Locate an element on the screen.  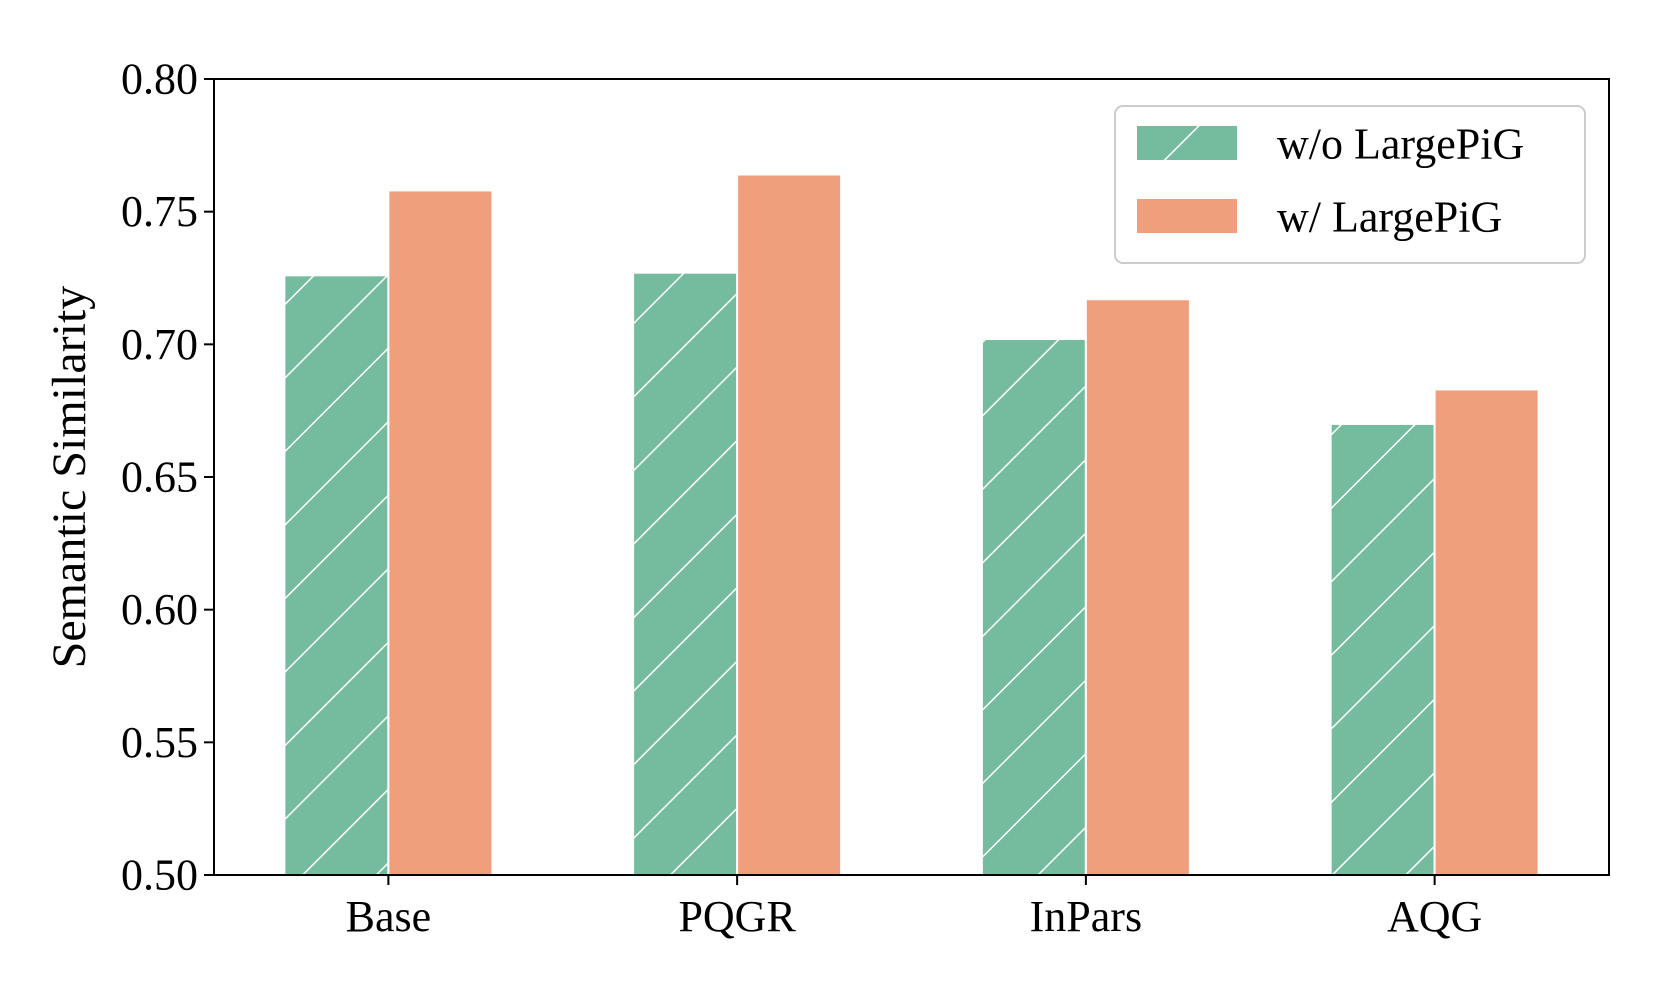
bar-aqg-with-largepig is located at coordinates (1486, 632).